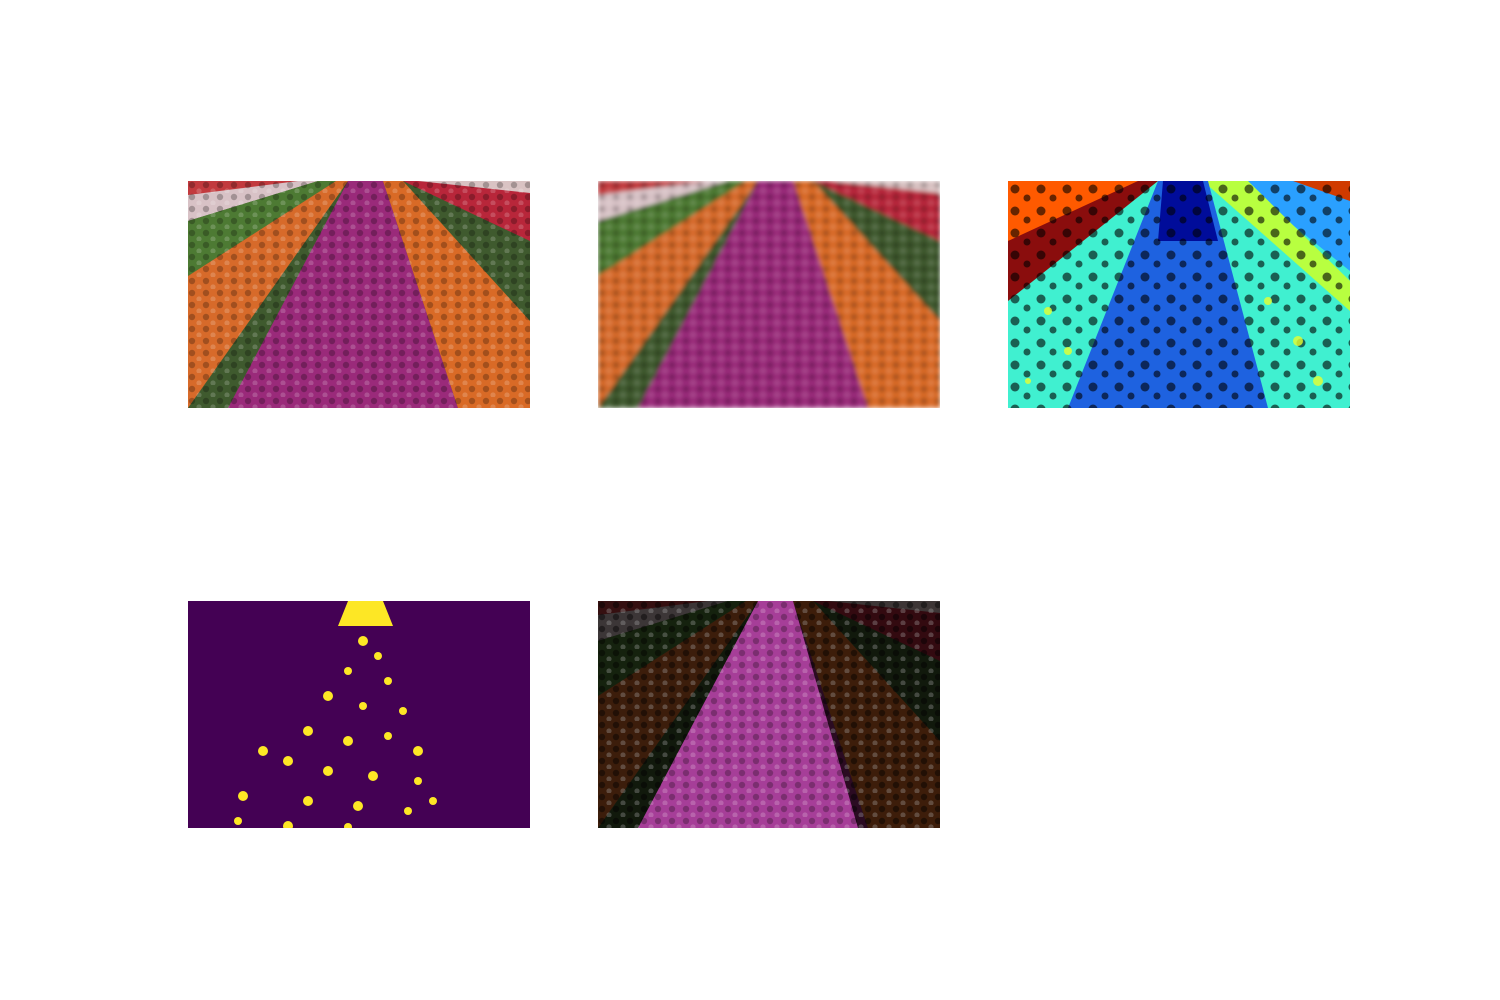 This screenshot has height=1000, width=1500. I want to click on masked-image, so click(769, 714).